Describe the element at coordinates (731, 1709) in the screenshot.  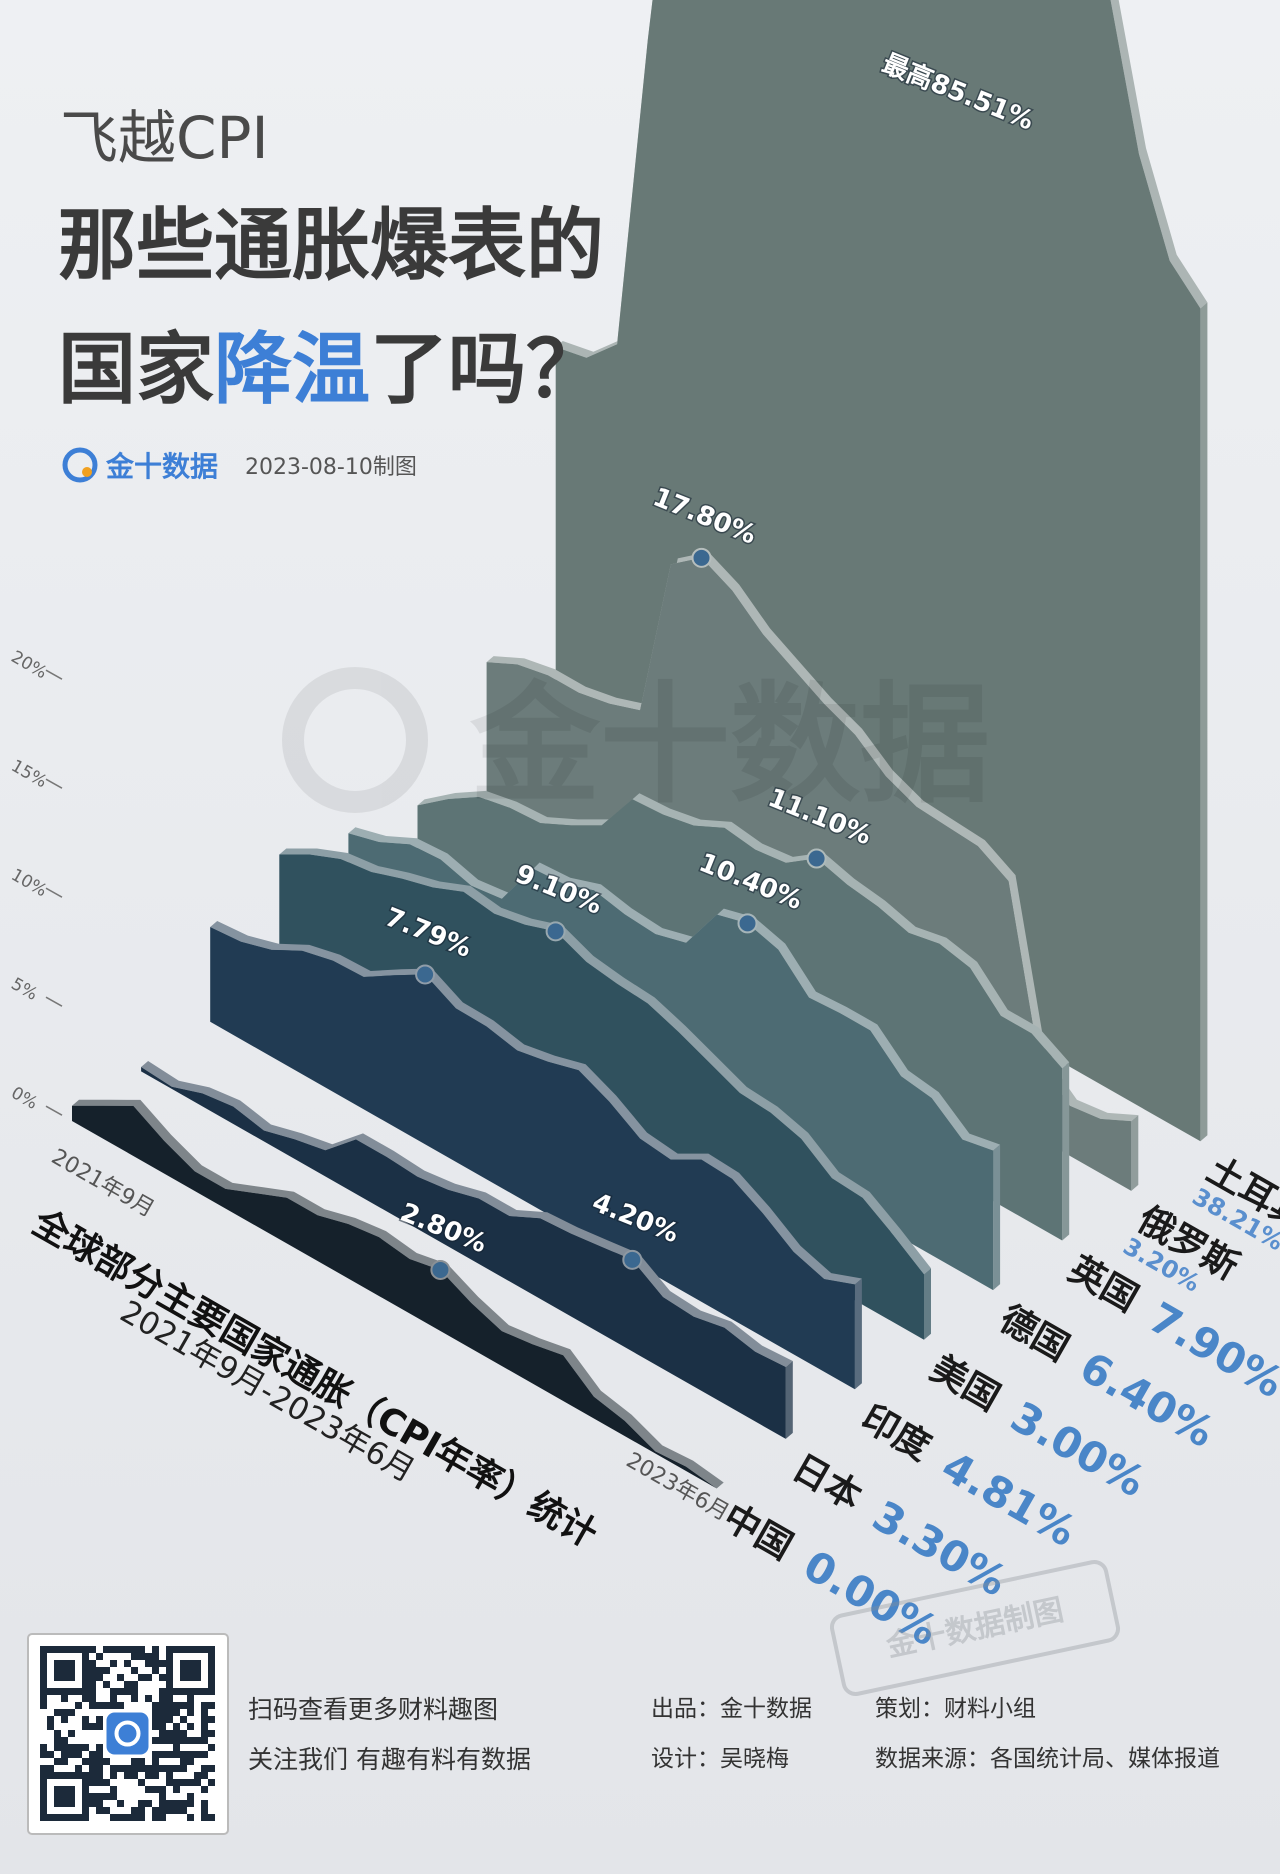
I see `credit: 出品：金十数据` at that location.